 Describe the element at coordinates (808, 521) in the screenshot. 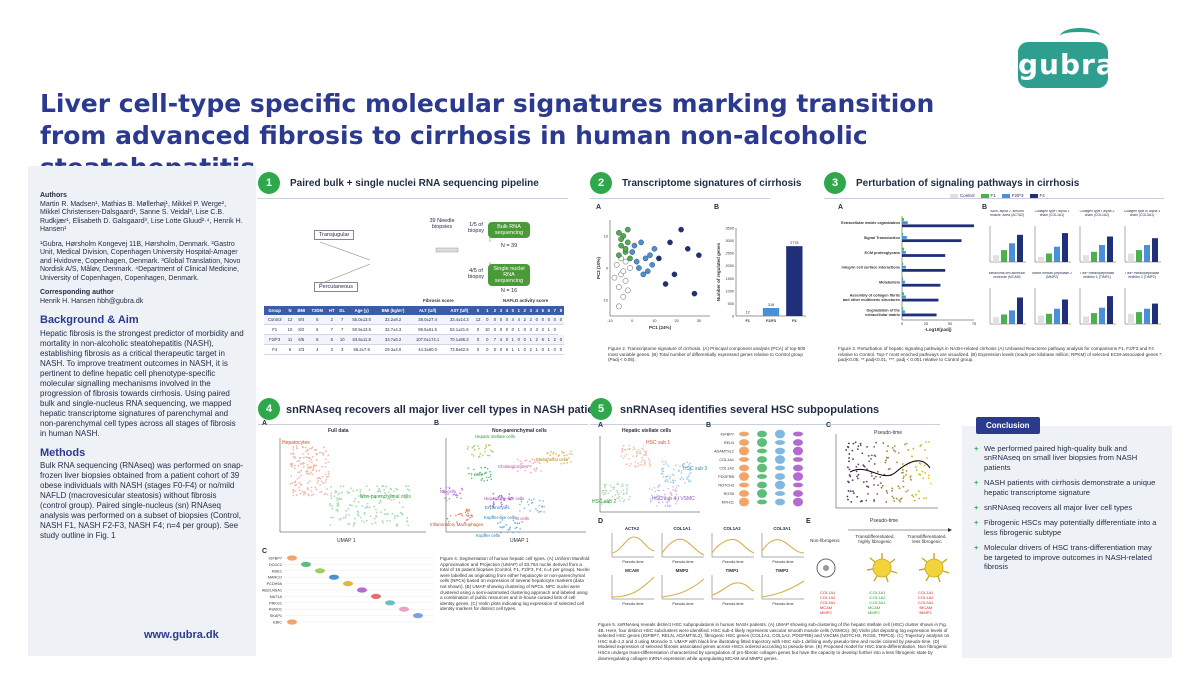

I see `panel-5e-letter: E` at that location.